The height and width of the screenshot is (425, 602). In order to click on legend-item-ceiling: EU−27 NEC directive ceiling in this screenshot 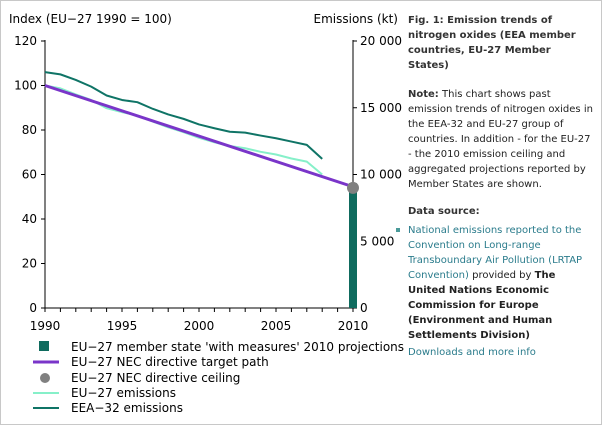, I will do `click(140, 378)`.